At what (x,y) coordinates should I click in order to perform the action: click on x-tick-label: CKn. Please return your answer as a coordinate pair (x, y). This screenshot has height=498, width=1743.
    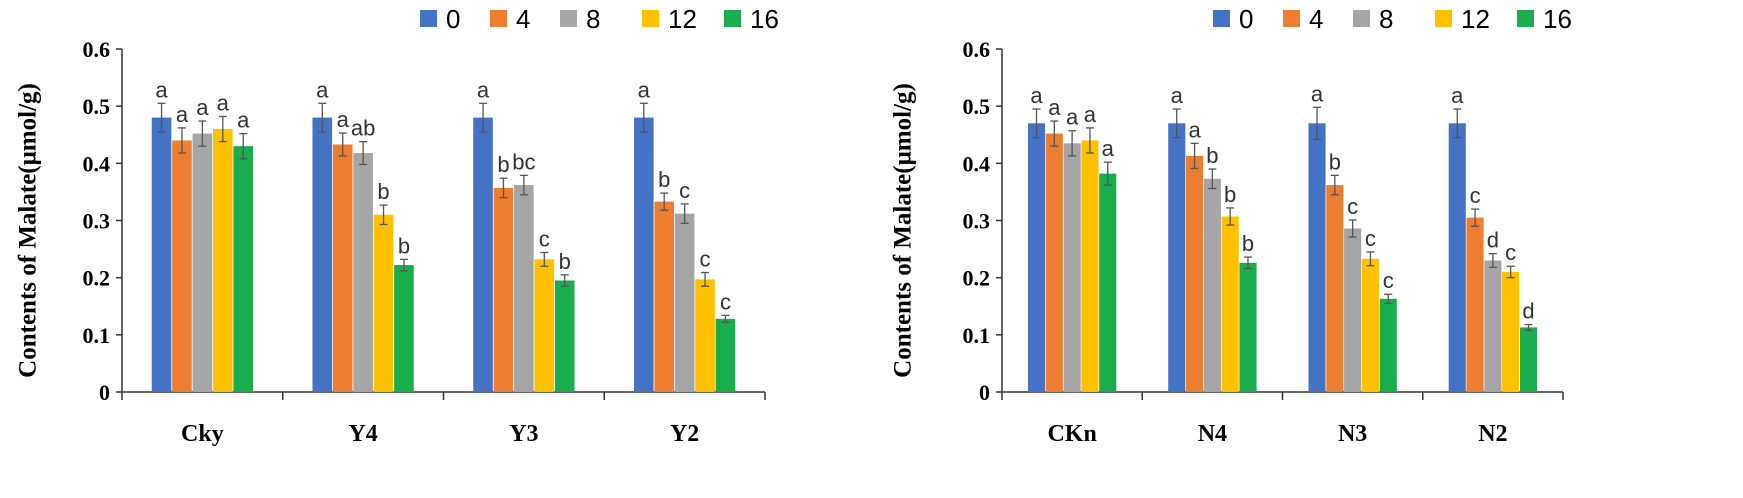
    Looking at the image, I should click on (1071, 434).